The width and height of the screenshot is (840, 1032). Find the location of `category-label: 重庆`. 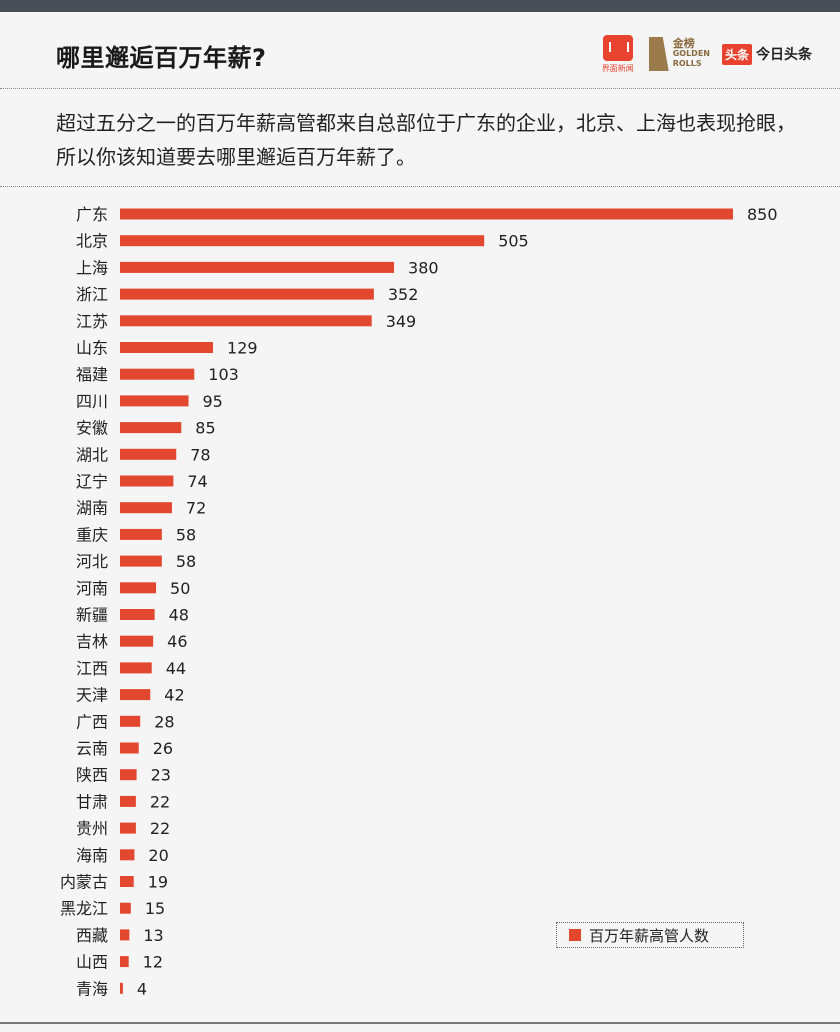

category-label: 重庆 is located at coordinates (92, 534).